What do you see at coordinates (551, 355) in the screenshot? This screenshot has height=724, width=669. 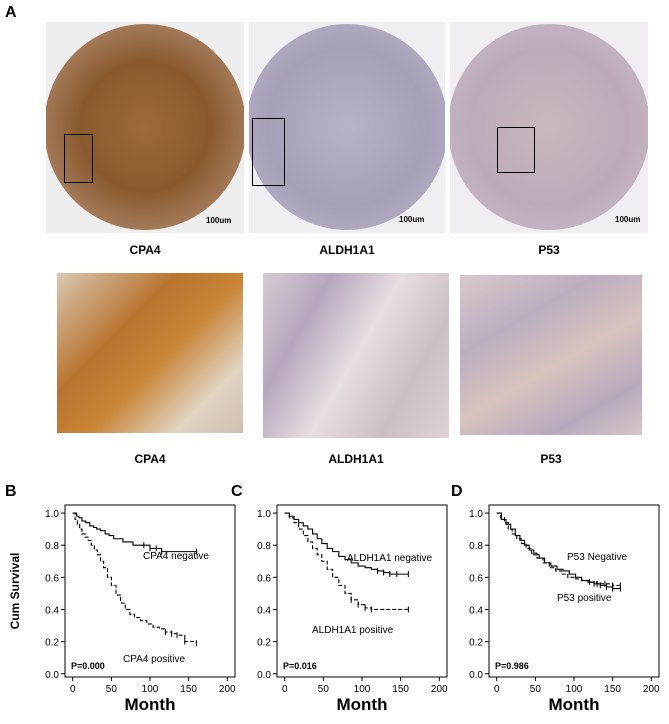 I see `micrograph-p53-zoom` at bounding box center [551, 355].